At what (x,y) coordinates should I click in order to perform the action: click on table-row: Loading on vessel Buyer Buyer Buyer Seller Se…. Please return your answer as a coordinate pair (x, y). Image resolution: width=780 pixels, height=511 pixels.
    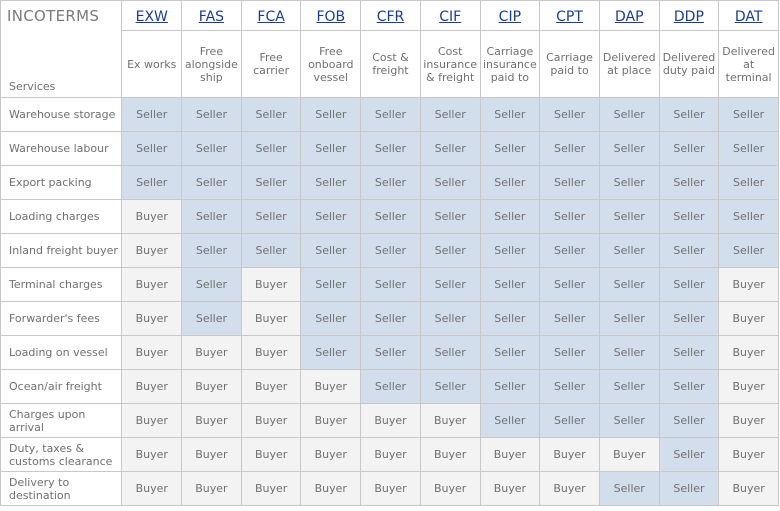
    Looking at the image, I should click on (389, 352).